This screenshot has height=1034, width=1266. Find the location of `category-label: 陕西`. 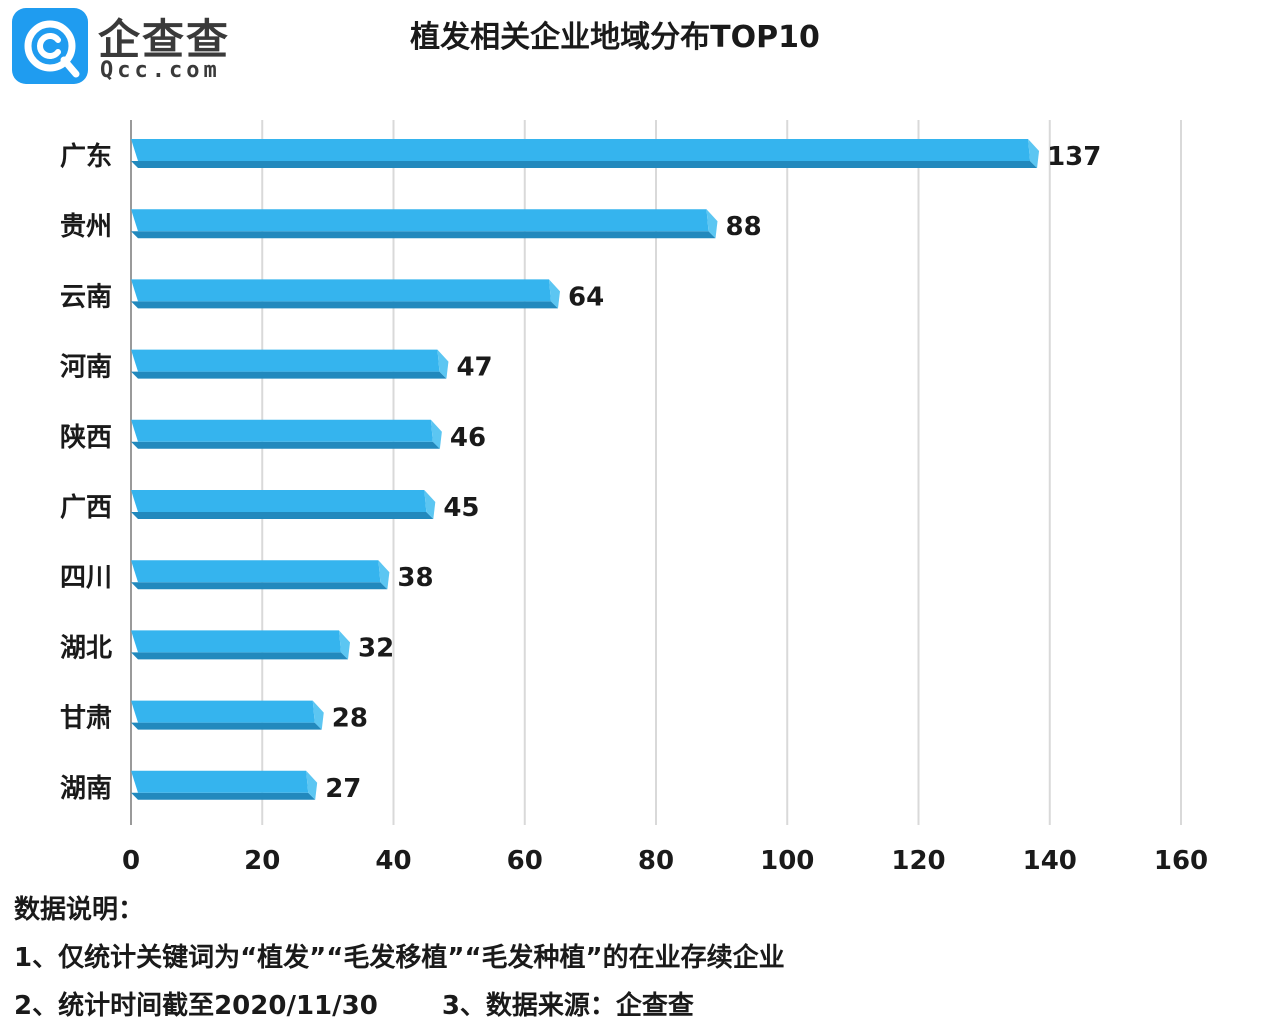

category-label: 陕西 is located at coordinates (86, 438).